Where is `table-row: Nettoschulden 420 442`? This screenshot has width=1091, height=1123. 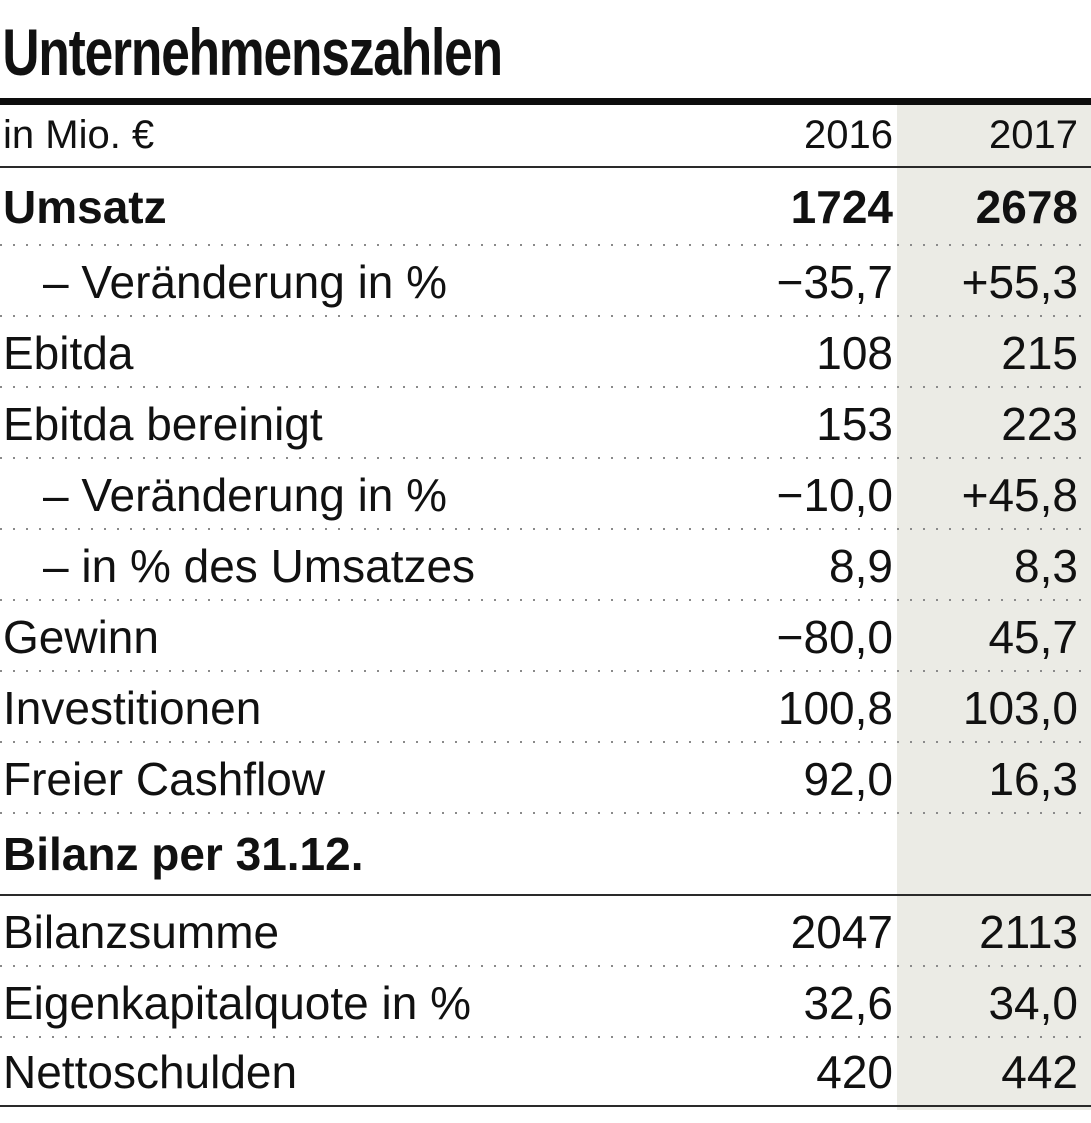
table-row: Nettoschulden 420 442 is located at coordinates (545, 1072).